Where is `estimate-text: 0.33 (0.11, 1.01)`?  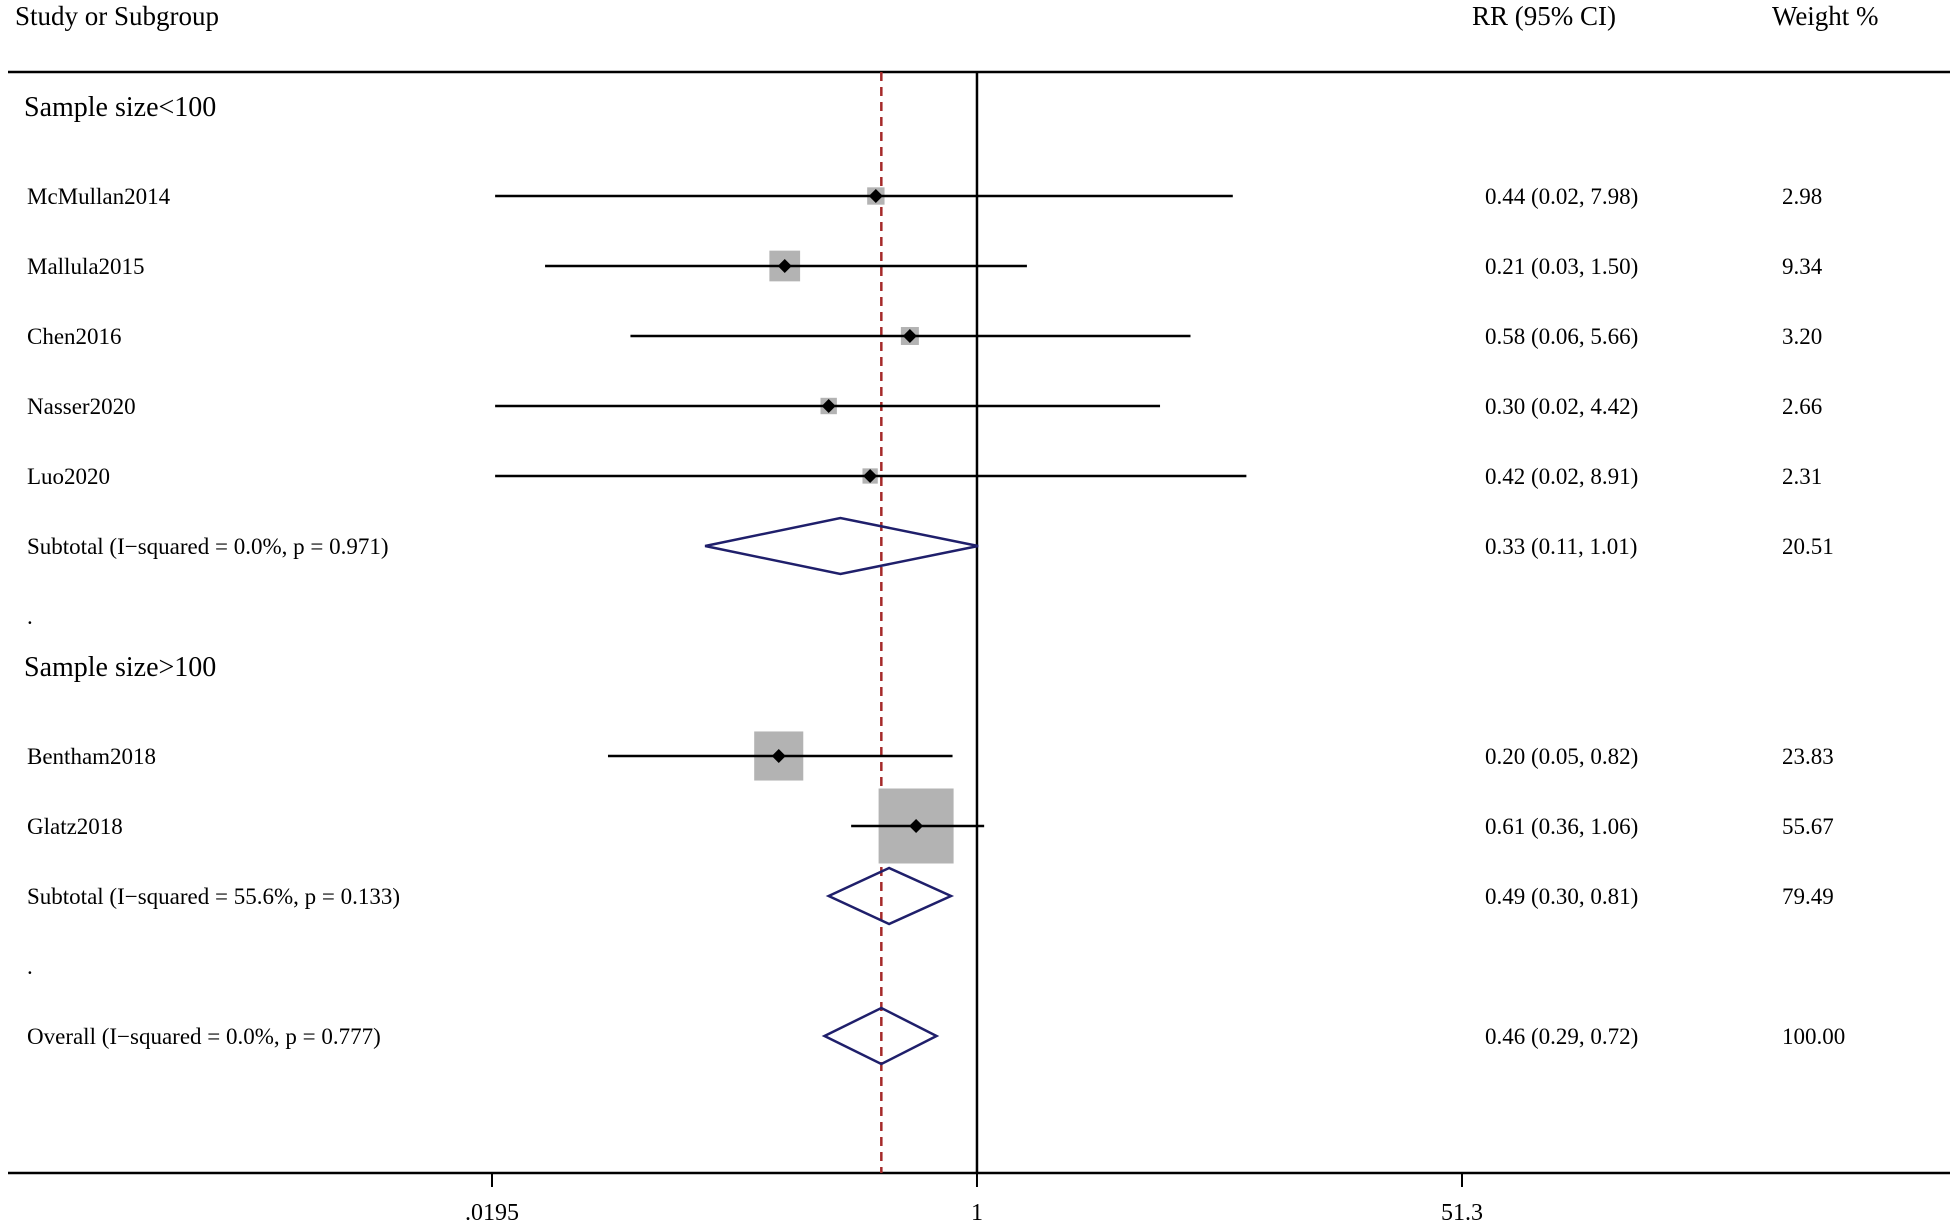
estimate-text: 0.33 (0.11, 1.01) is located at coordinates (1561, 546).